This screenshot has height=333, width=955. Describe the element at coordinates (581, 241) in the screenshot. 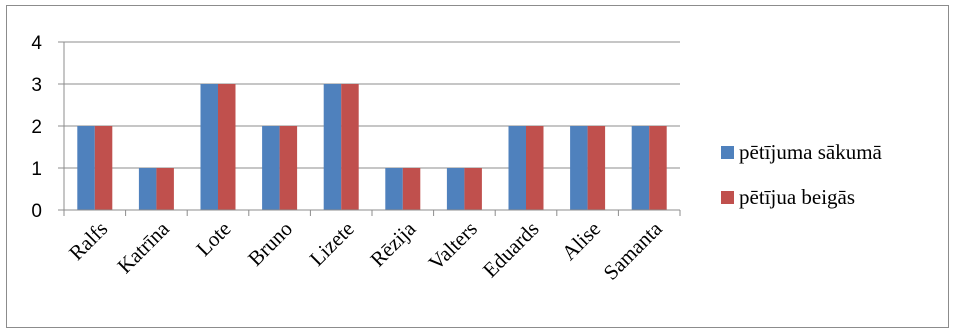

I see `x-tick-label-9: Alise` at that location.